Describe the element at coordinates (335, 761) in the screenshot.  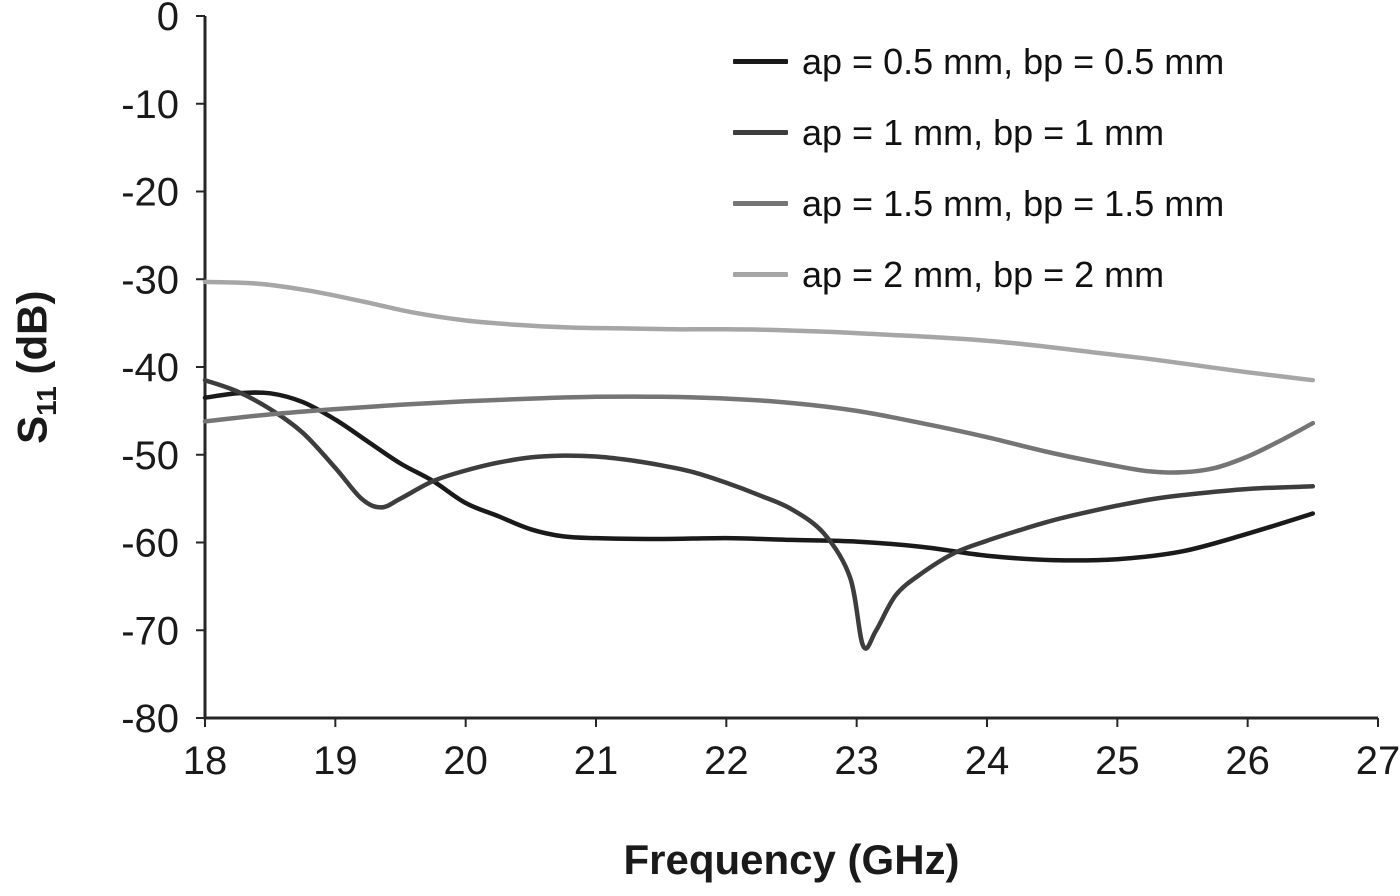
I see `x-tick-label: 19` at that location.